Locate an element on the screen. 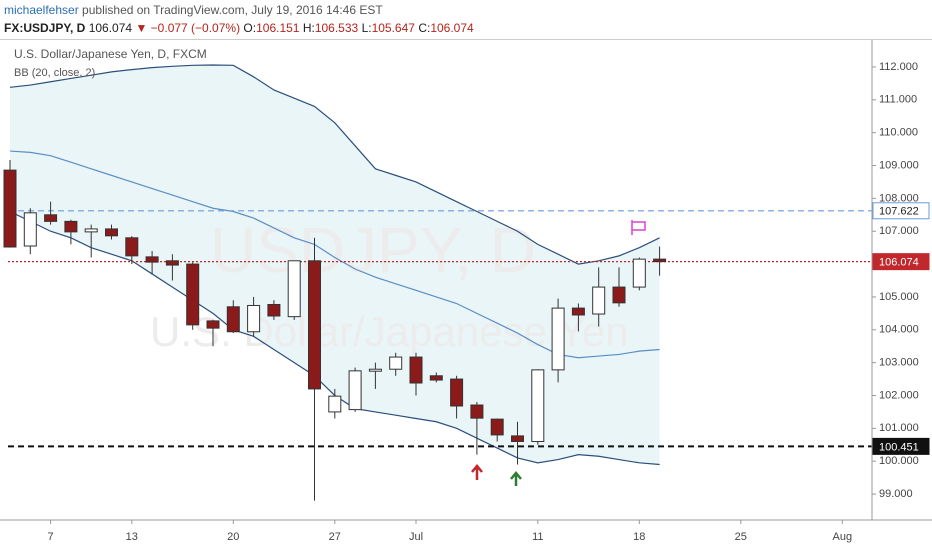 The height and width of the screenshot is (550, 932). price-label: 106.074 is located at coordinates (899, 263).